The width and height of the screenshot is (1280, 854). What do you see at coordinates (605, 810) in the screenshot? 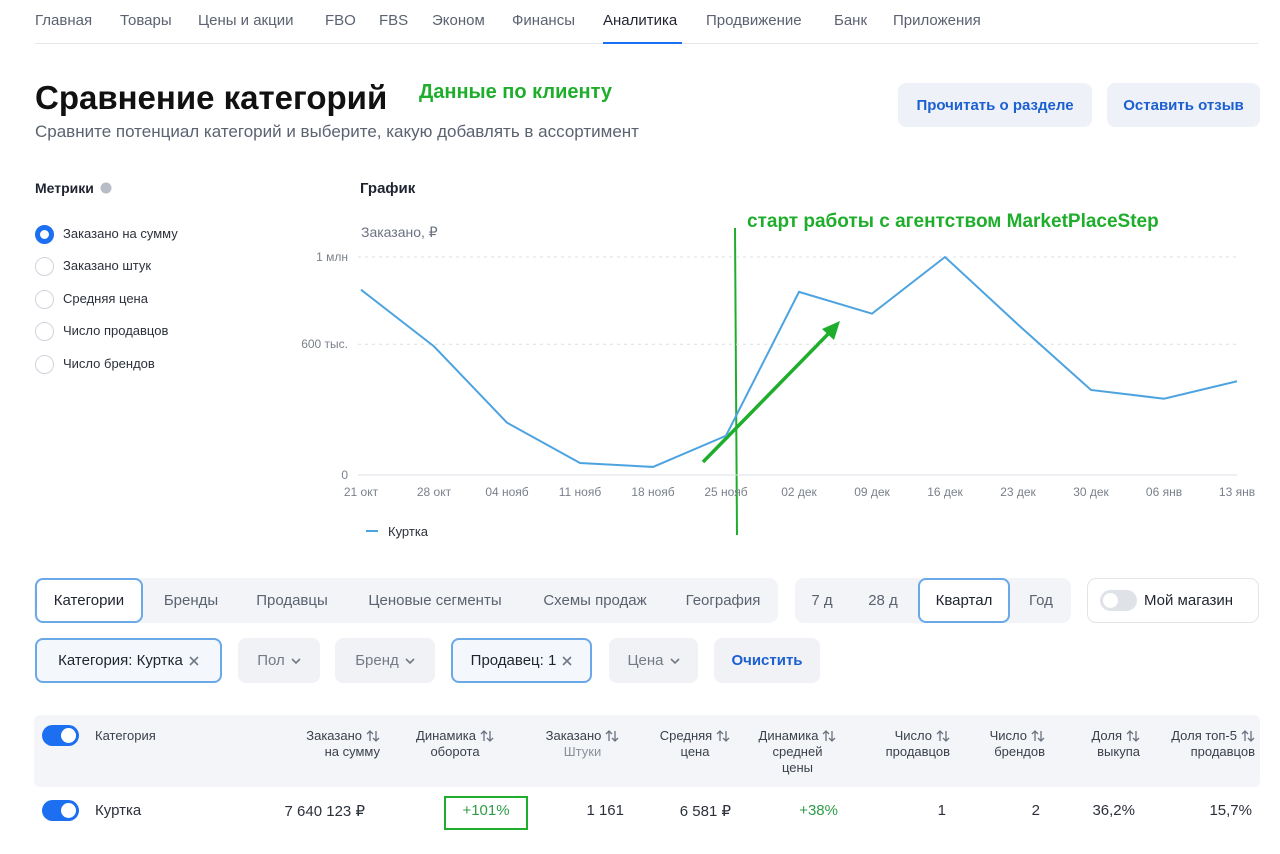
I see `table-cell: 1 161` at bounding box center [605, 810].